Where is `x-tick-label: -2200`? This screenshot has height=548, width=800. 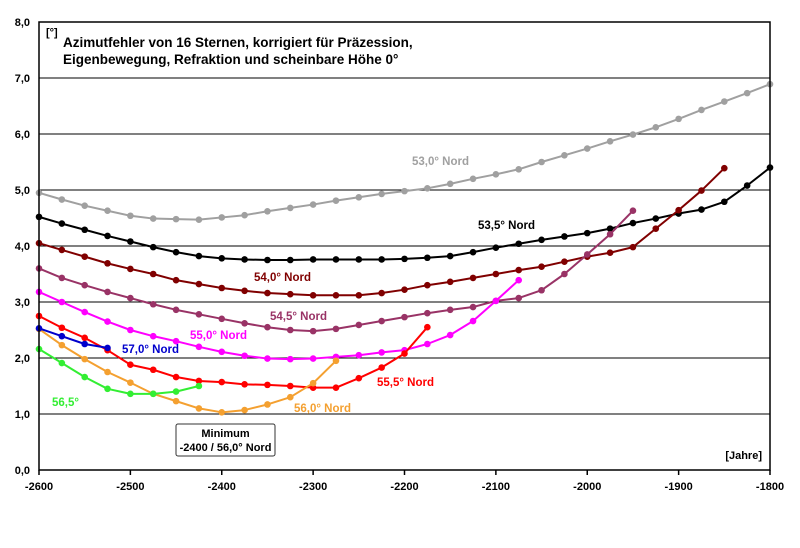
x-tick-label: -2200 is located at coordinates (404, 487).